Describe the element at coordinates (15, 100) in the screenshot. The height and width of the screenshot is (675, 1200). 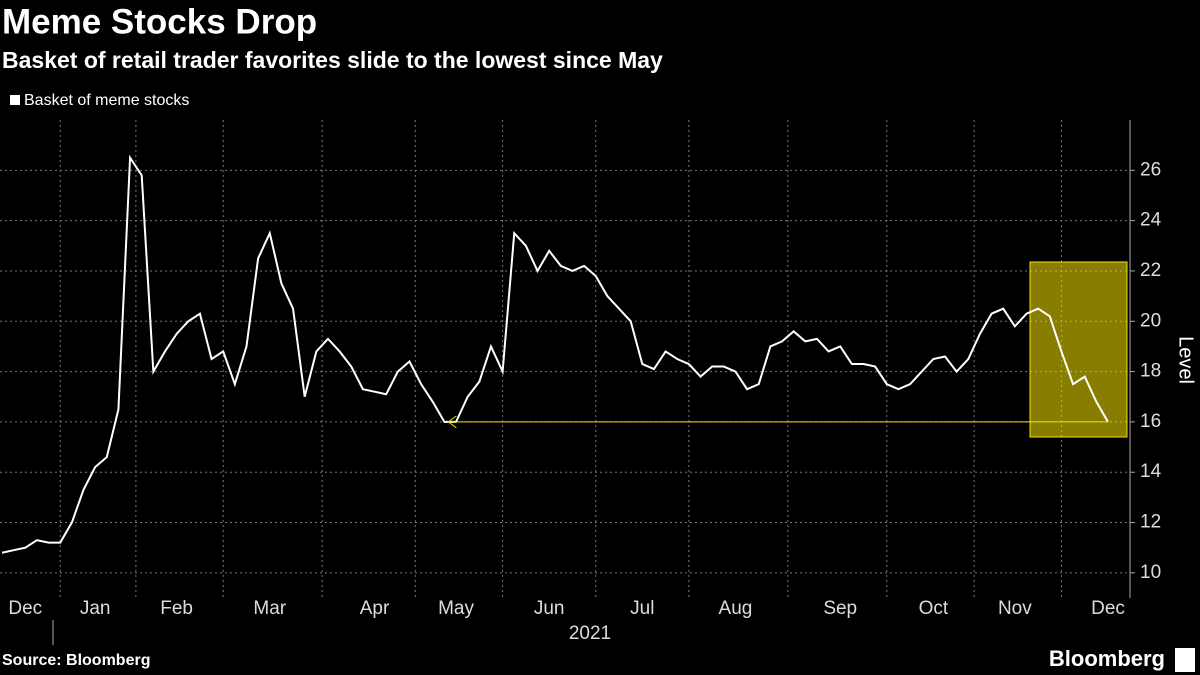
I see `legend-swatch` at that location.